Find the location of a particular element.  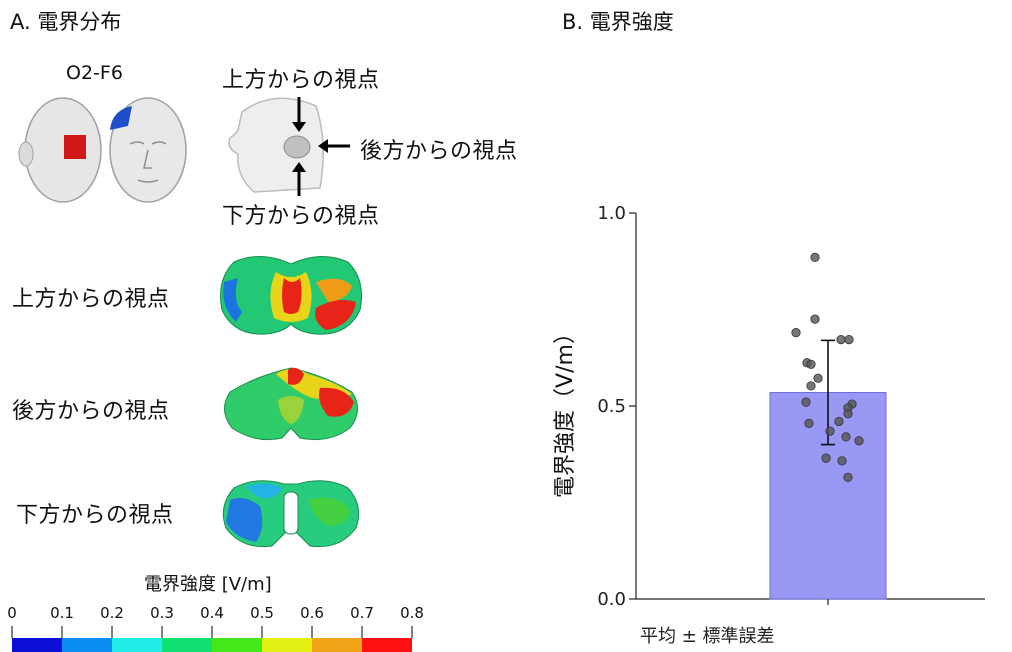

colorbar-tick-label: 0.4 is located at coordinates (212, 613).